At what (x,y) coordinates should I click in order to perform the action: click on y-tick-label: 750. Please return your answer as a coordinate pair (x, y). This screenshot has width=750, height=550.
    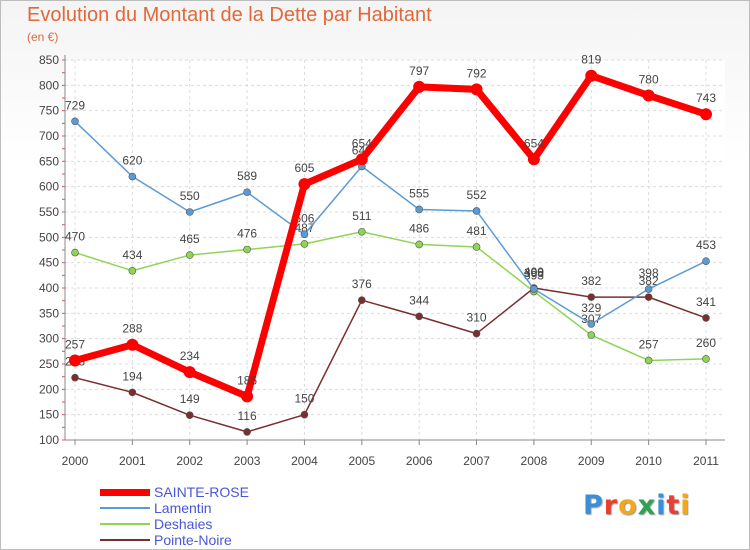
    Looking at the image, I should click on (49, 111).